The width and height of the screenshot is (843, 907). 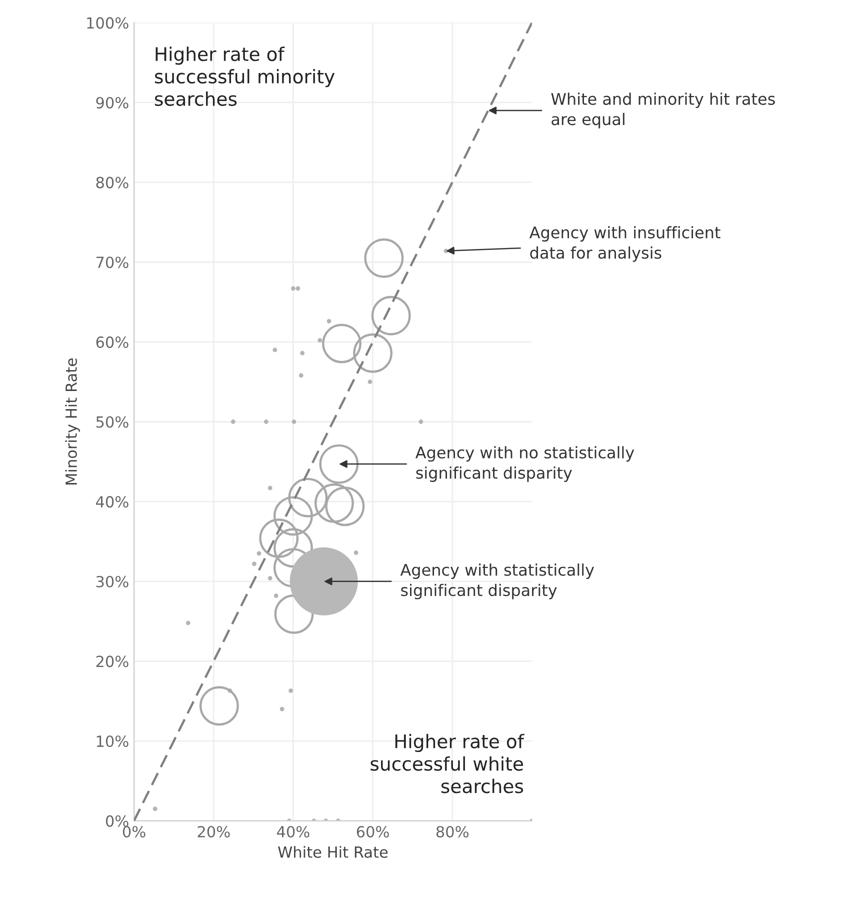 What do you see at coordinates (293, 832) in the screenshot?
I see `x-tick-label: 40%` at bounding box center [293, 832].